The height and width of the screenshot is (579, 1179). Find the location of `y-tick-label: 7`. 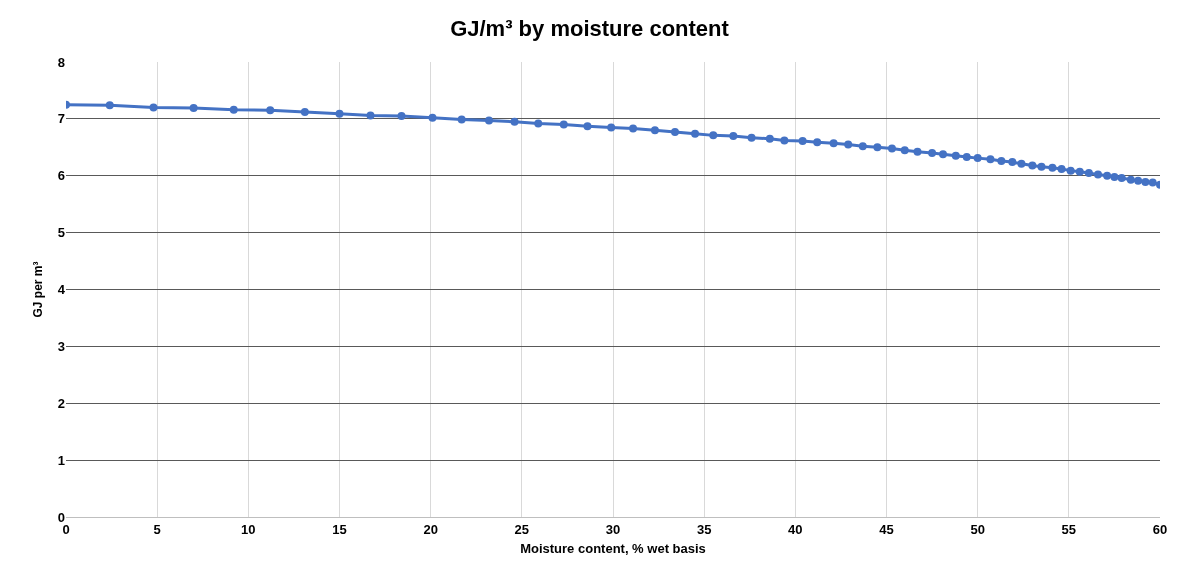

y-tick-label: 7 is located at coordinates (61, 119).